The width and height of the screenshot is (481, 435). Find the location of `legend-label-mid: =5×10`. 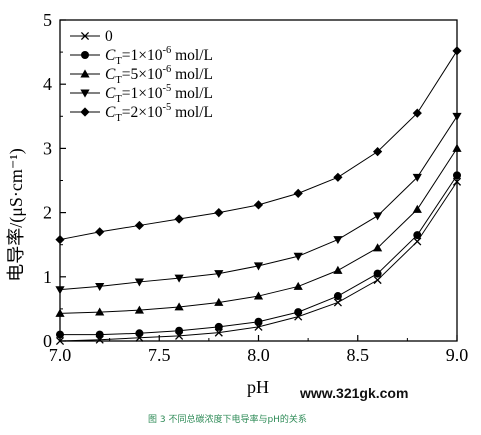

legend-label-mid: =5×10 is located at coordinates (142, 74).